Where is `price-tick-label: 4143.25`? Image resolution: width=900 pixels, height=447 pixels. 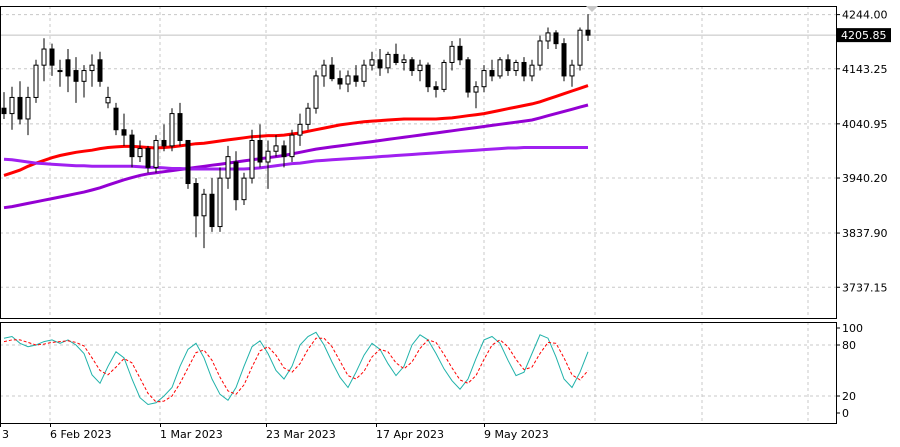
price-tick-label: 4143.25 is located at coordinates (865, 69).